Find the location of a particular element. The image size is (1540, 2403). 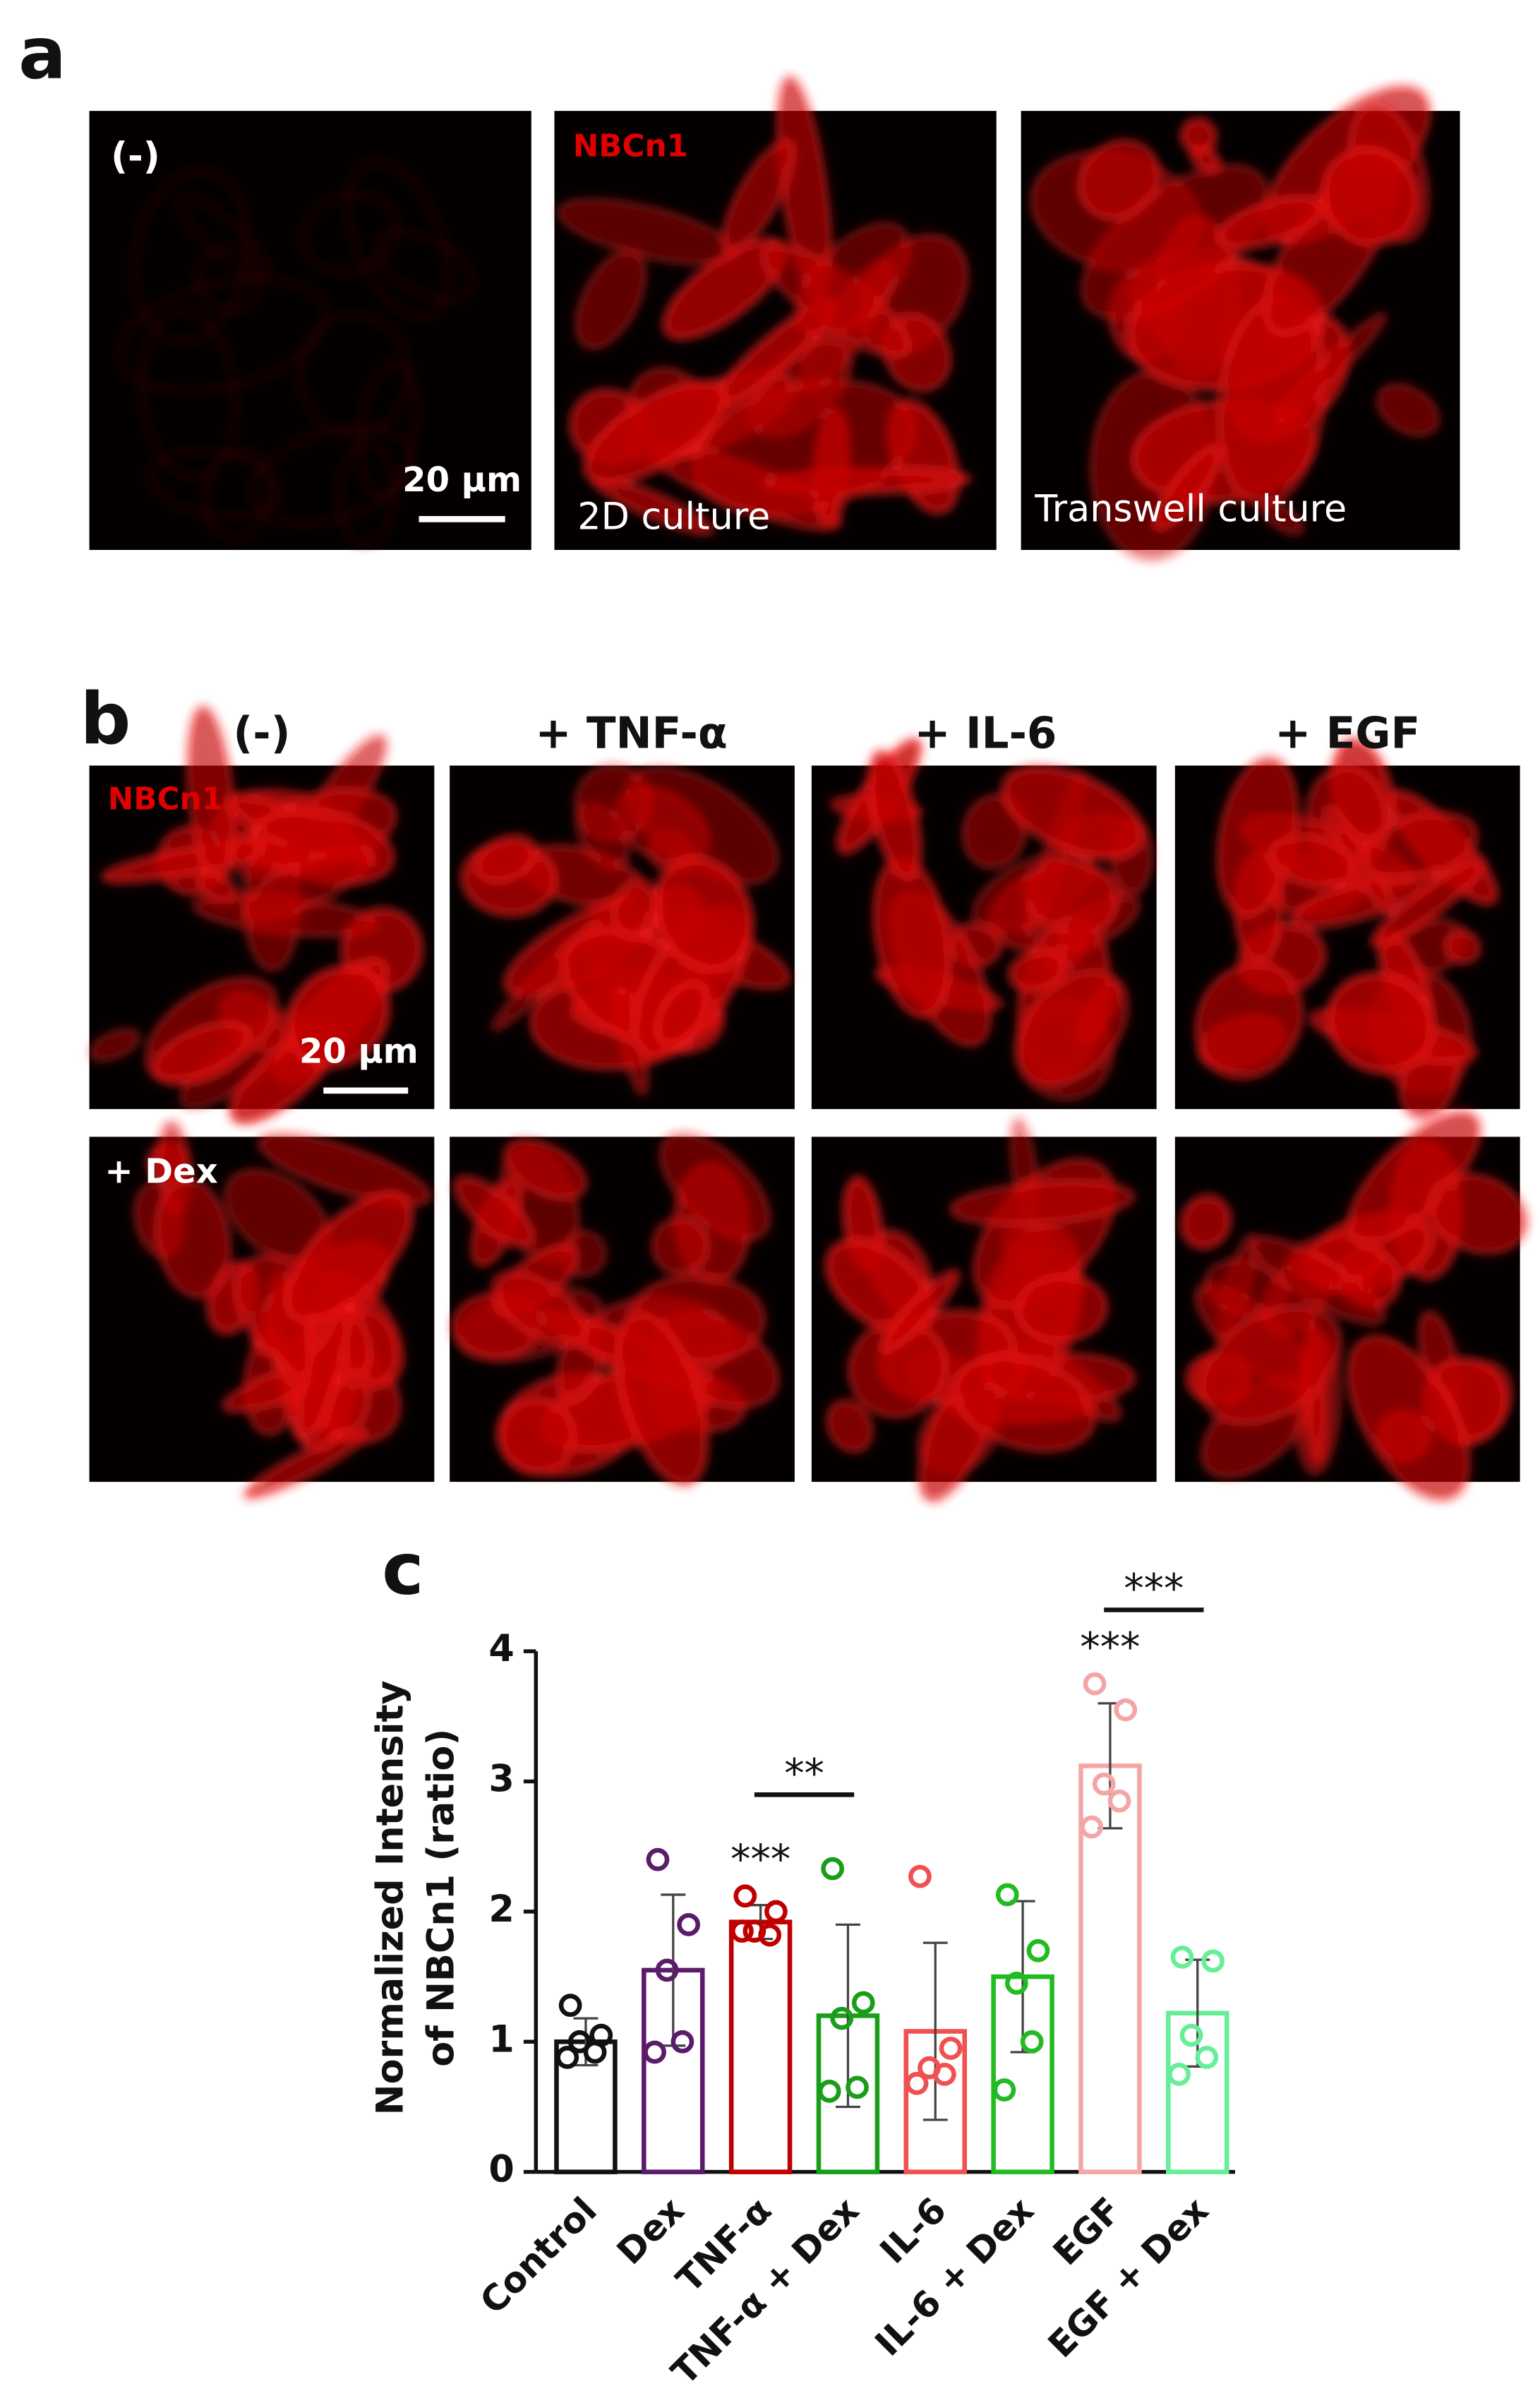

panel-label: c is located at coordinates (403, 1569).